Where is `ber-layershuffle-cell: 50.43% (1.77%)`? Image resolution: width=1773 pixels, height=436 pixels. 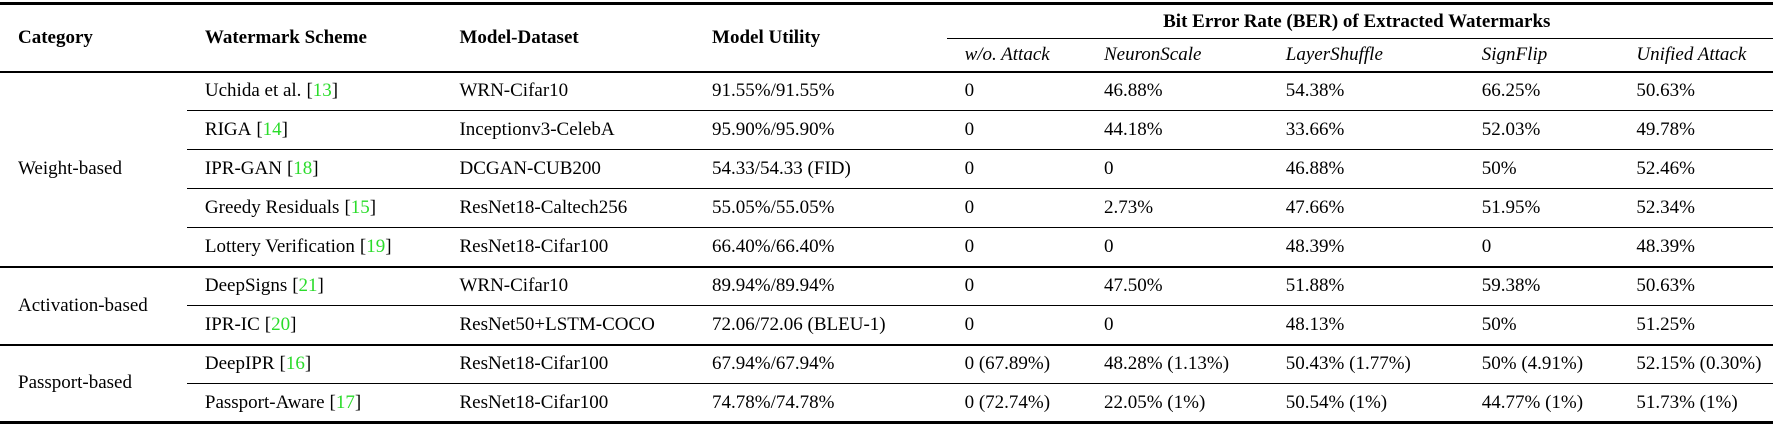
ber-layershuffle-cell: 50.43% (1.77%) is located at coordinates (1365, 363).